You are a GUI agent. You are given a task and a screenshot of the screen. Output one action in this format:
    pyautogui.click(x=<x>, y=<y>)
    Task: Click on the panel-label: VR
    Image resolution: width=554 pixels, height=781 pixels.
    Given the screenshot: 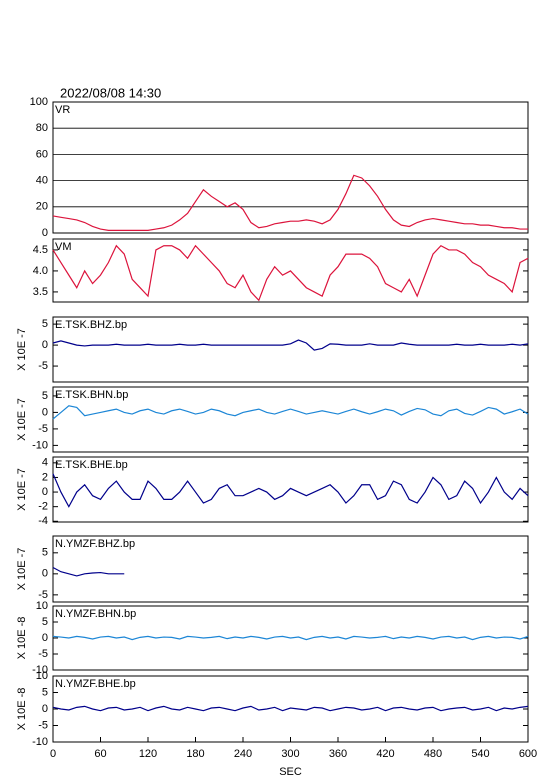 What is the action you would take?
    pyautogui.click(x=62, y=110)
    